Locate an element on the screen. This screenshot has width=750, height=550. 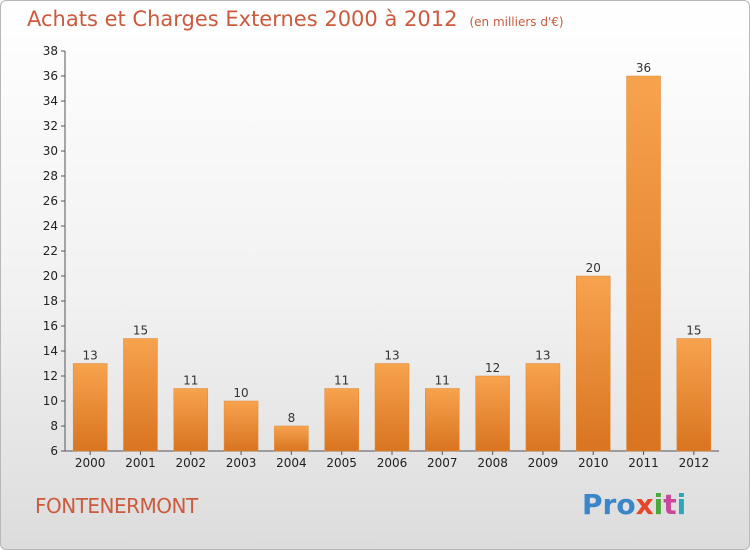
bar-value-label: 8 is located at coordinates (292, 418).